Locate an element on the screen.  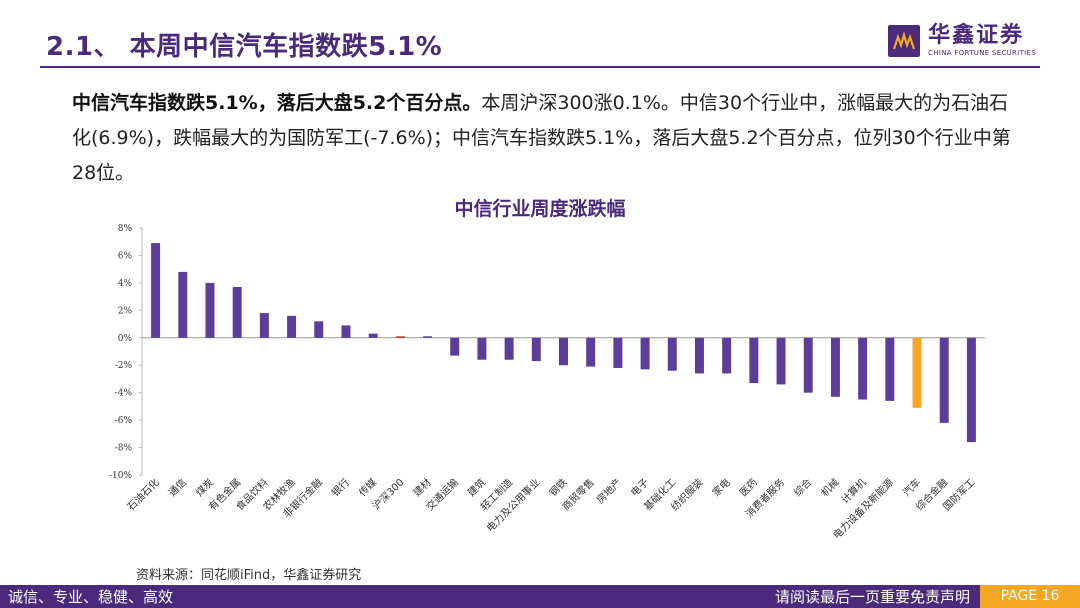
logo-english-name: CHINA FORTUNE SECURITIES is located at coordinates (982, 53).